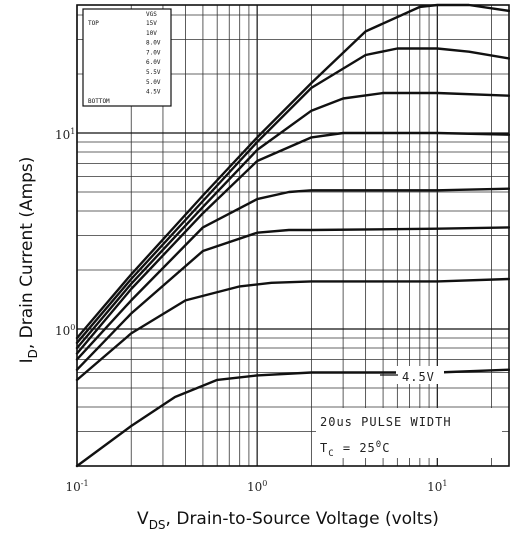  What do you see at coordinates (153, 82) in the screenshot?
I see `legend-entry: 5.0V` at bounding box center [153, 82].